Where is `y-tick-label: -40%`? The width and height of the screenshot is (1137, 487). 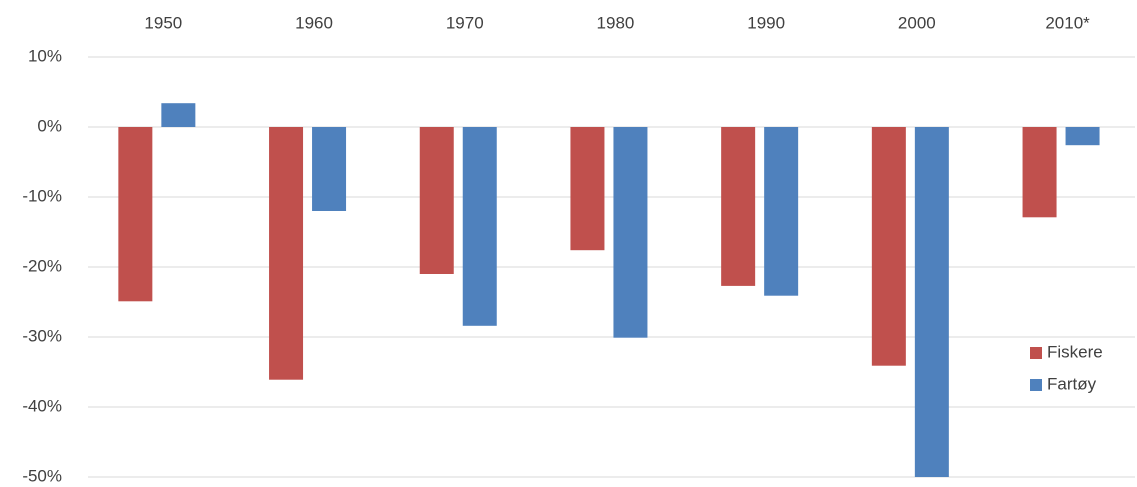 y-tick-label: -40% is located at coordinates (42, 405).